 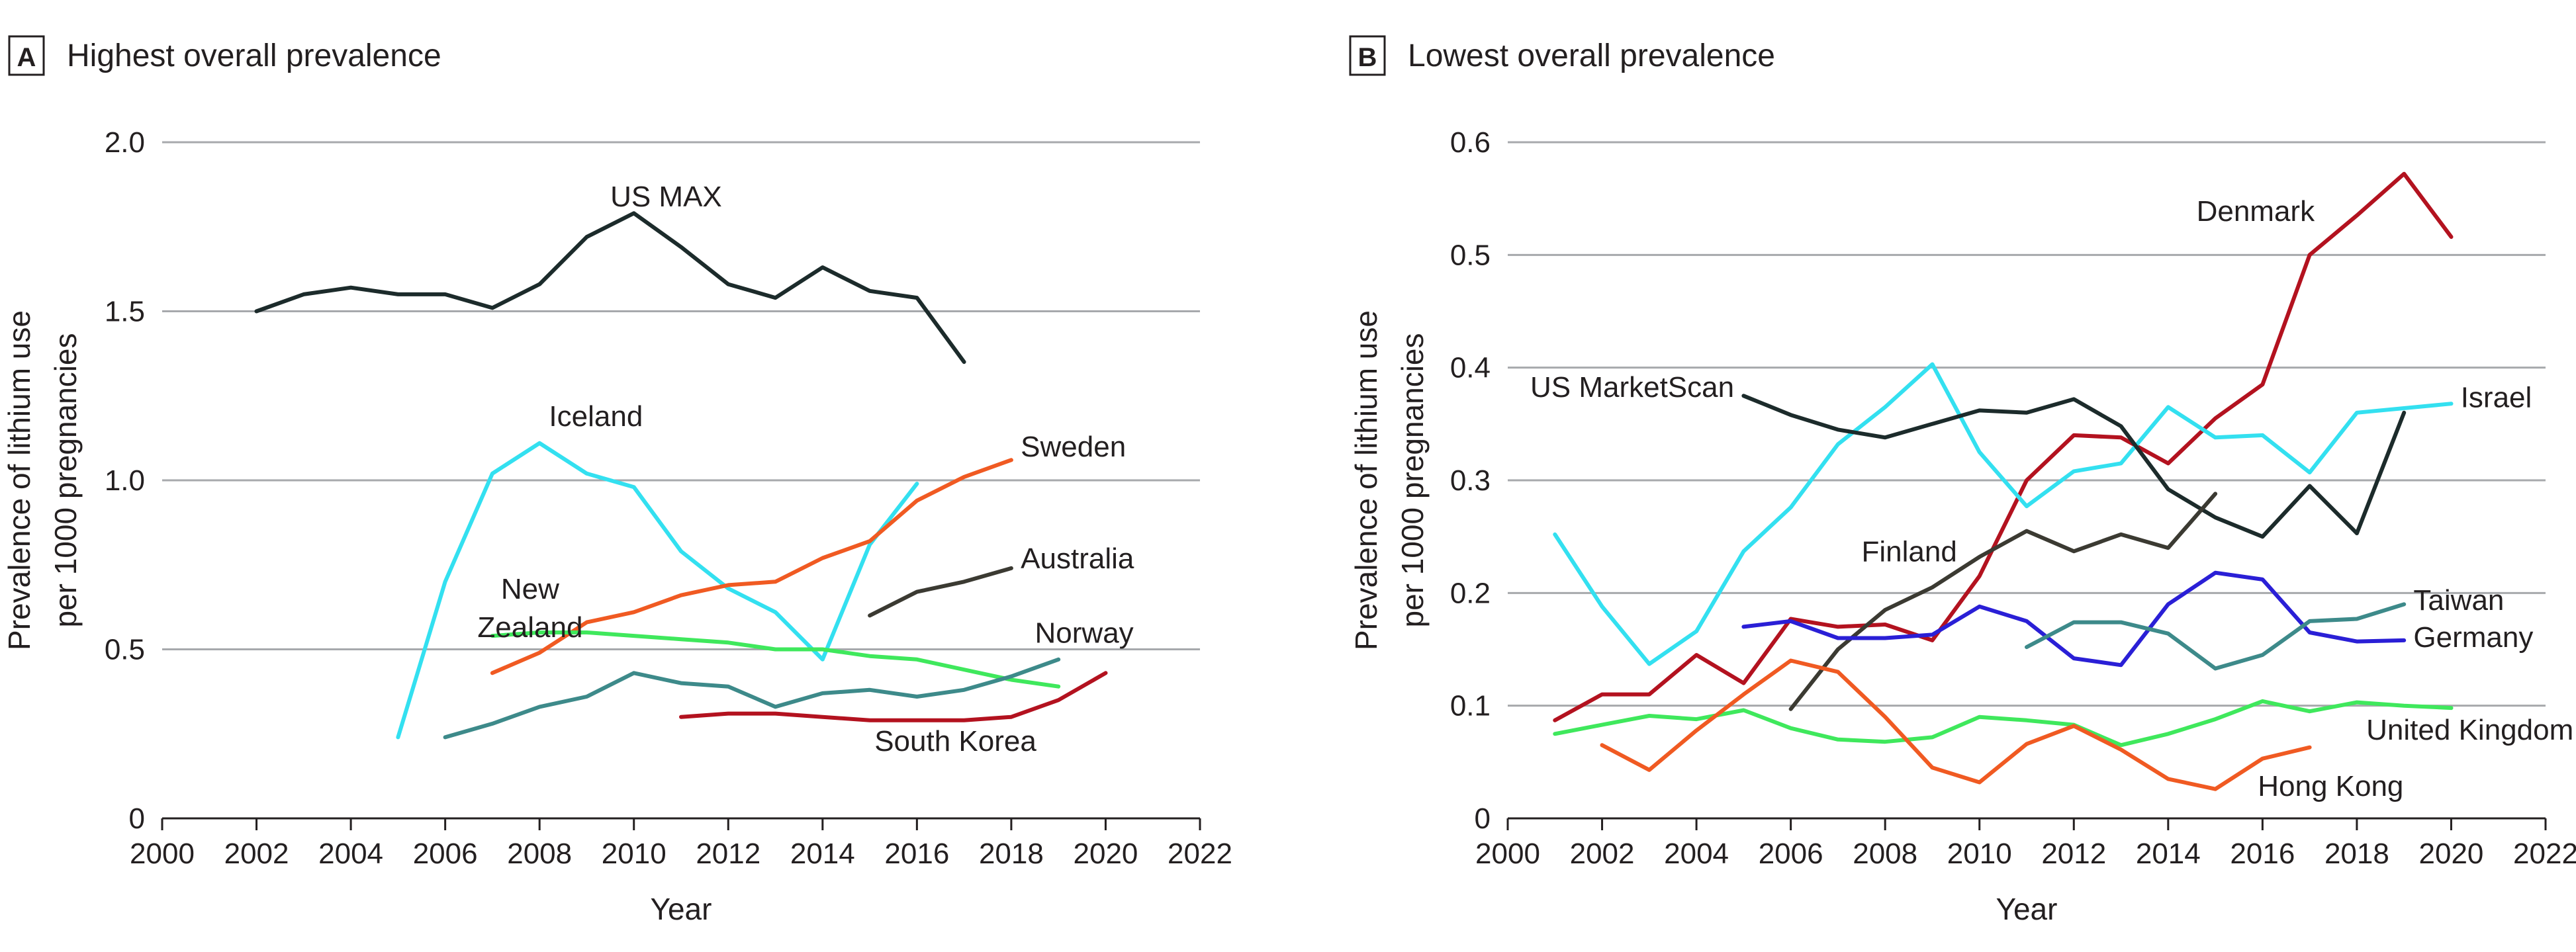 What do you see at coordinates (1470, 142) in the screenshot?
I see `y-tick-label: 0.6` at bounding box center [1470, 142].